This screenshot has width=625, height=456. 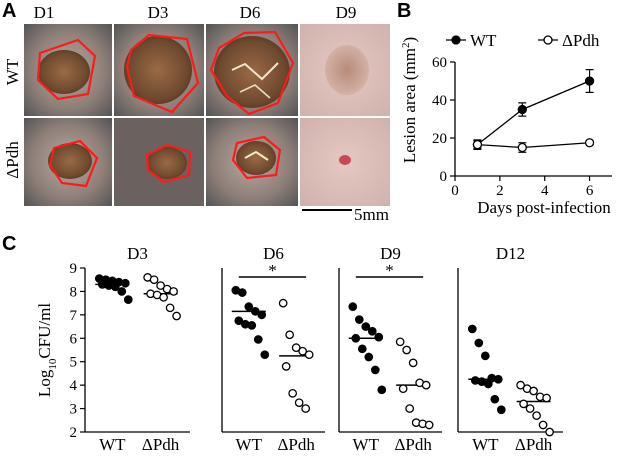 I want to click on panel-b-y-axis-label: Lesion area (mm2), so click(x=409, y=100).